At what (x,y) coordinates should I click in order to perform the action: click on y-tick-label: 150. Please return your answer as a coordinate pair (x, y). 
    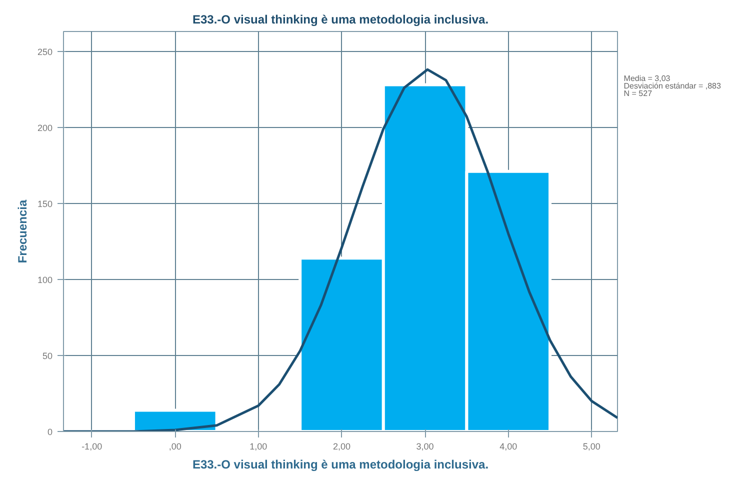
    Looking at the image, I should click on (45, 203).